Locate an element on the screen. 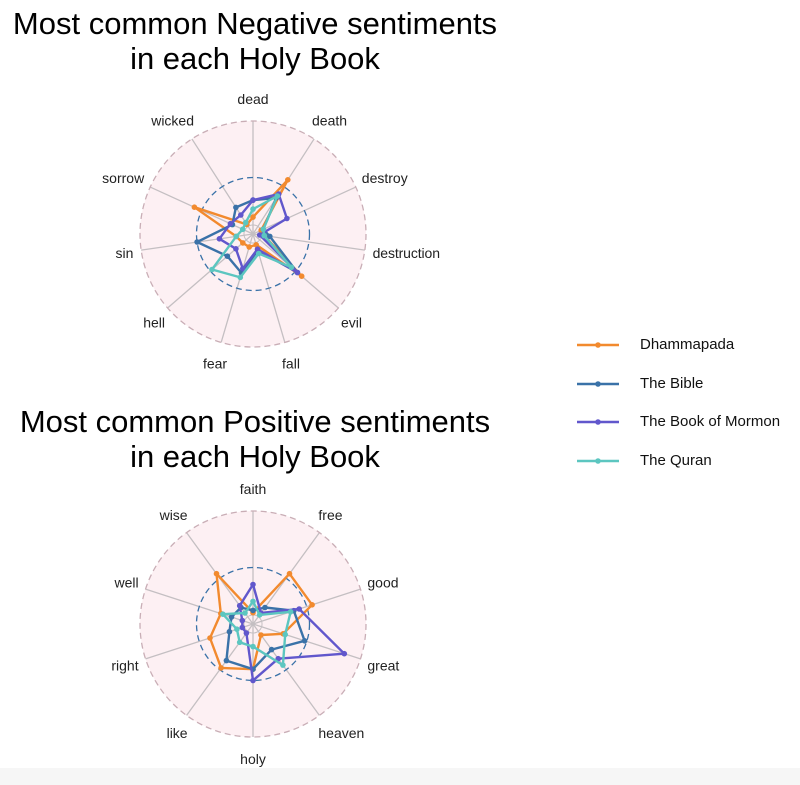  positive-point-the-book-of-mormon-like is located at coordinates (246, 633).